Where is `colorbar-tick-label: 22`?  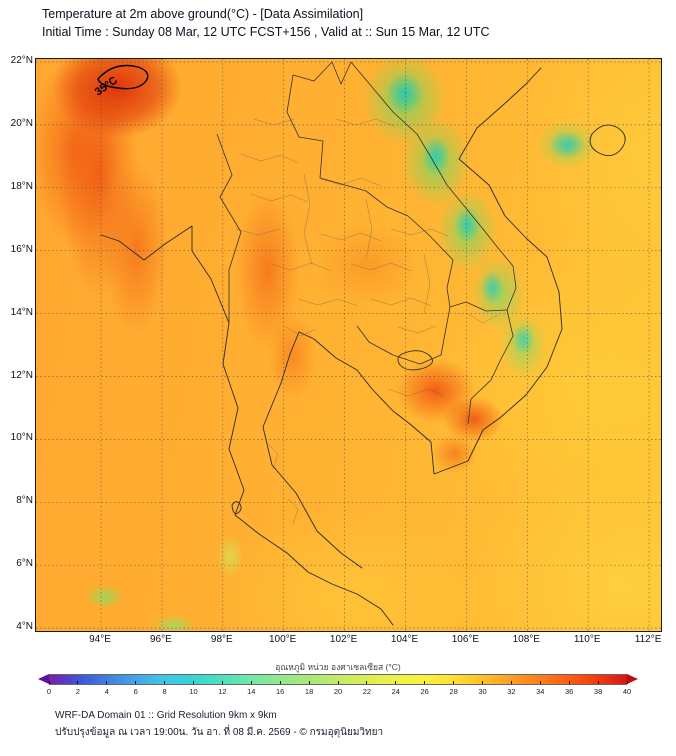
colorbar-tick-label: 22 is located at coordinates (367, 691).